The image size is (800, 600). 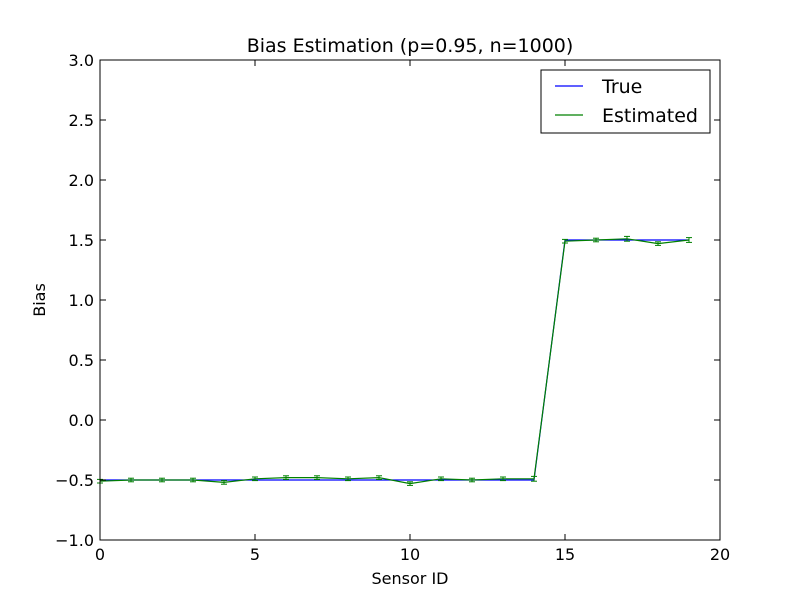 What do you see at coordinates (74, 540) in the screenshot?
I see `y-tick-label: −1.0` at bounding box center [74, 540].